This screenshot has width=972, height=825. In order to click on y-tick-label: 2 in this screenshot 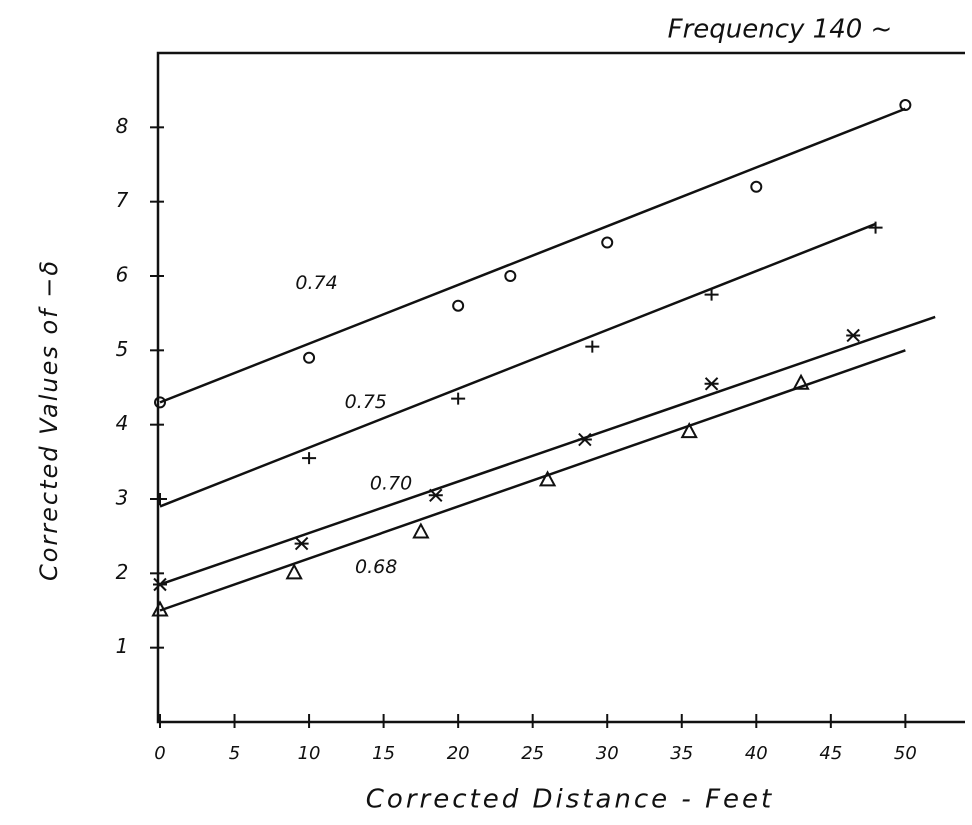, I will do `click(122, 572)`.